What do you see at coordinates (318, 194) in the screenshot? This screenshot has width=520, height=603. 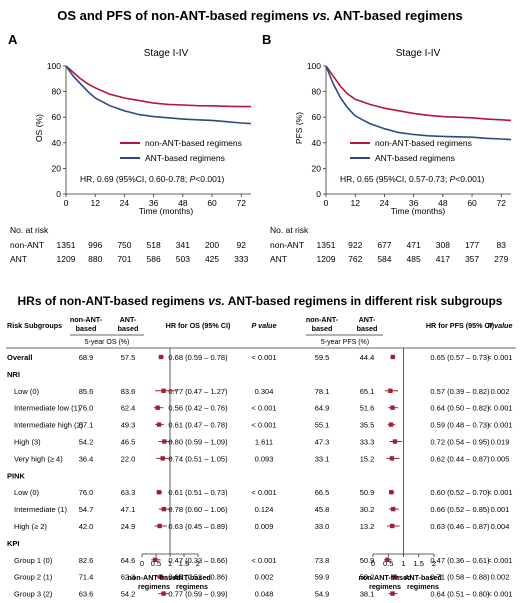 I see `y-tick-label: 0` at bounding box center [318, 194].